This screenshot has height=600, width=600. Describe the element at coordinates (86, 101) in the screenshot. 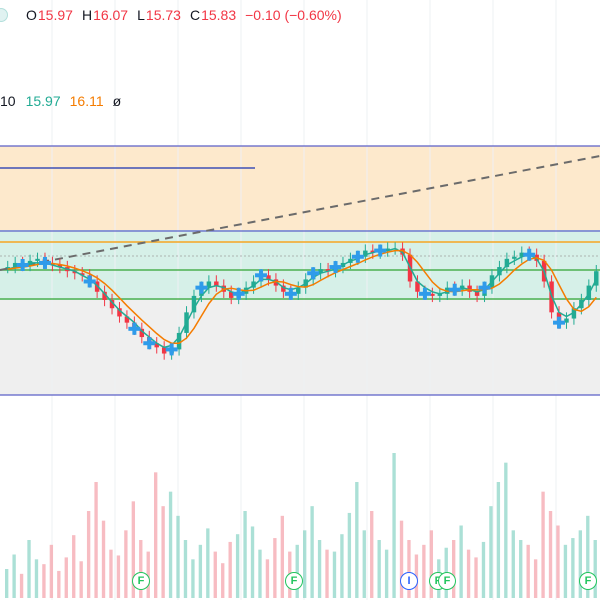

I see `ma-slow-value: 16.11` at that location.